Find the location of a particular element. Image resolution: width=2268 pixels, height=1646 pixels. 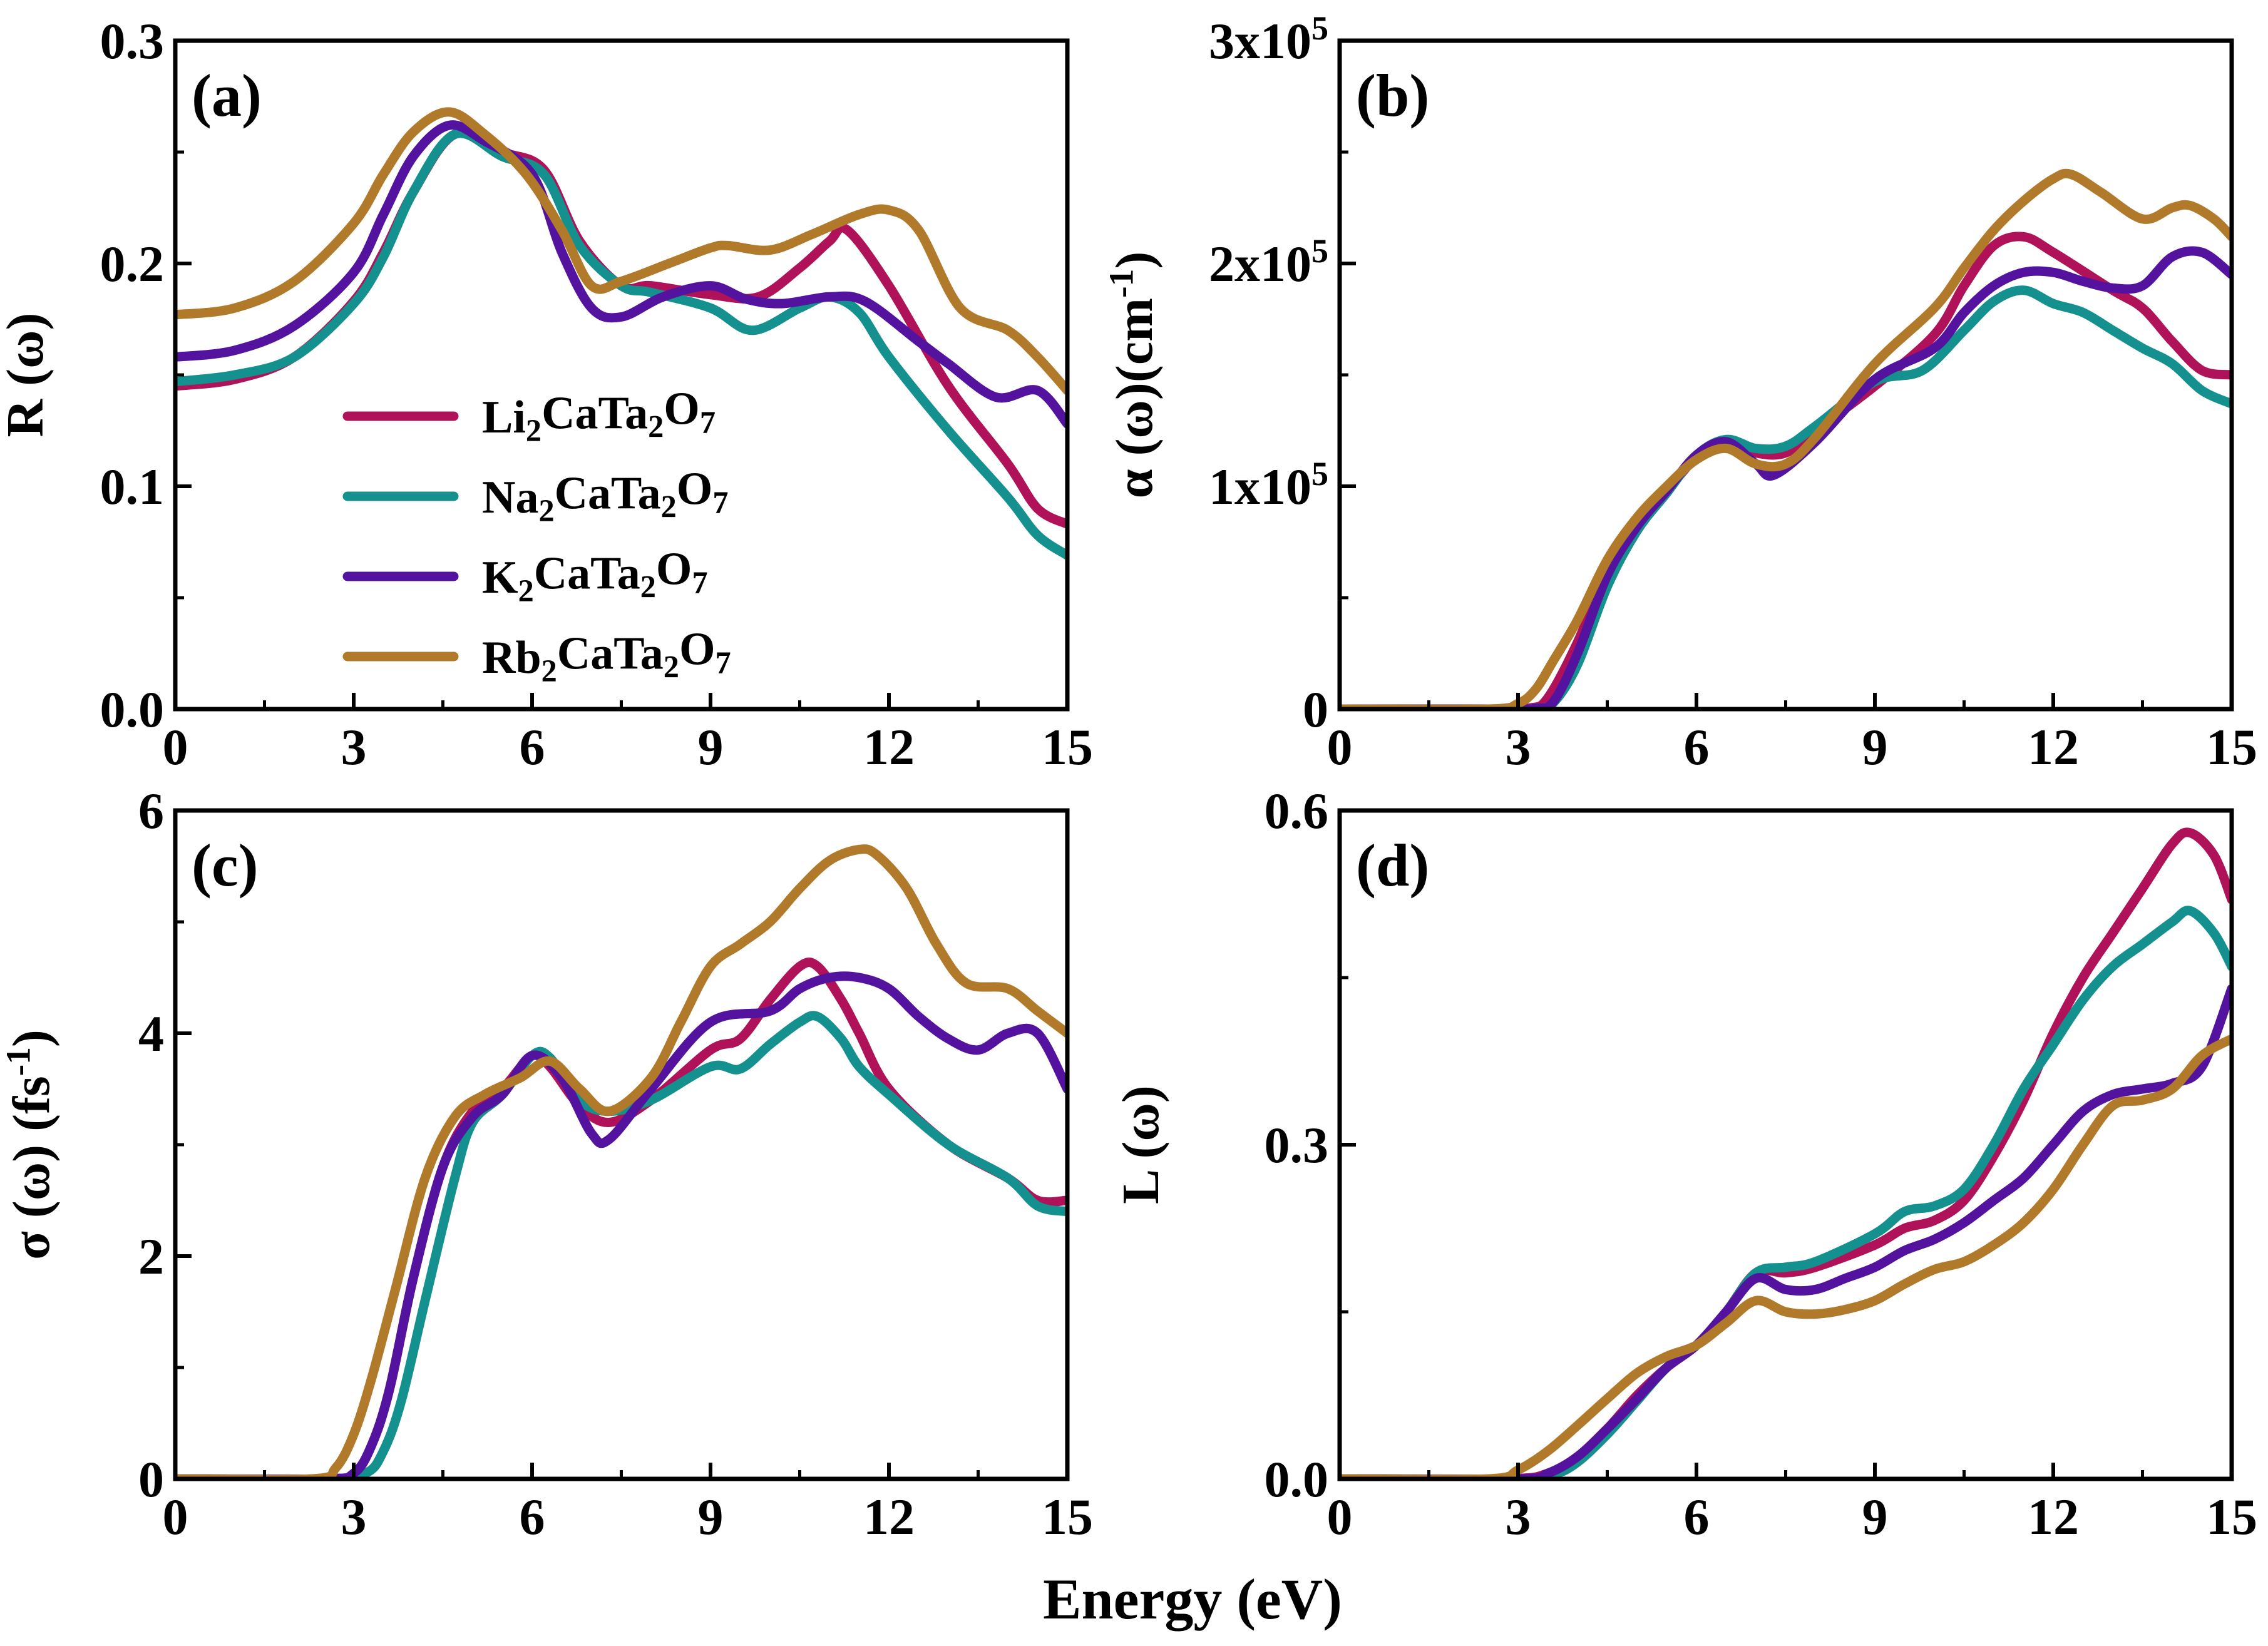

series-line-rb-b is located at coordinates (1786, 439).